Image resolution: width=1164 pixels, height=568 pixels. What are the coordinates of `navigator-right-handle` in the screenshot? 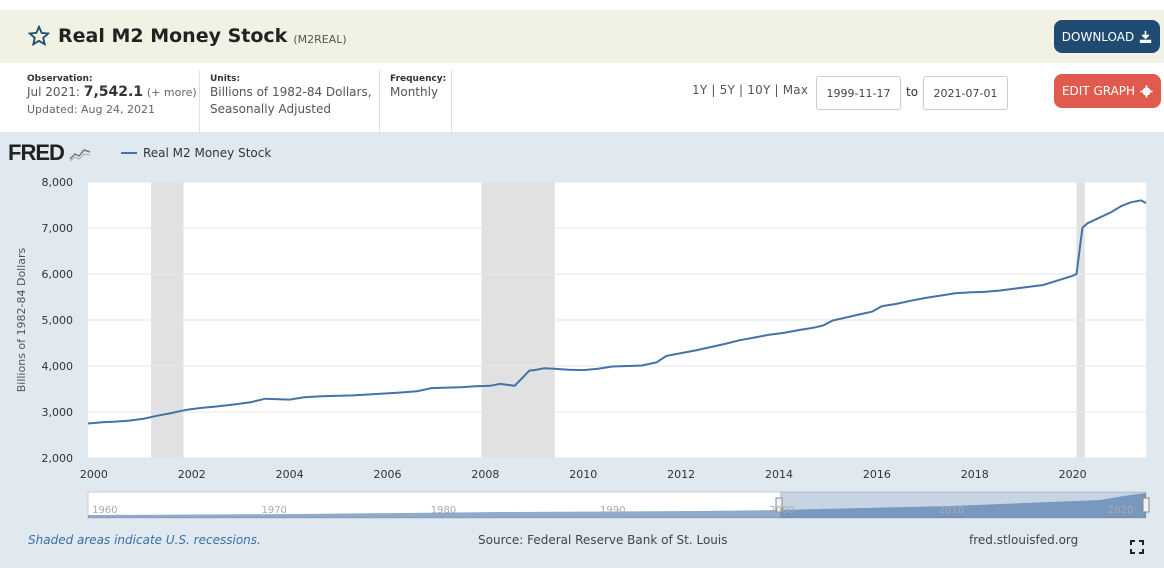 It's located at (1146, 505).